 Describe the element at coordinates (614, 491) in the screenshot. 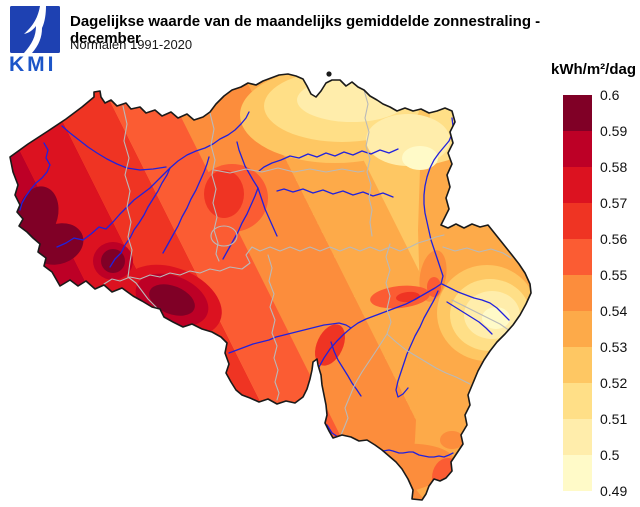

I see `legend-tick-label: 0.49` at that location.